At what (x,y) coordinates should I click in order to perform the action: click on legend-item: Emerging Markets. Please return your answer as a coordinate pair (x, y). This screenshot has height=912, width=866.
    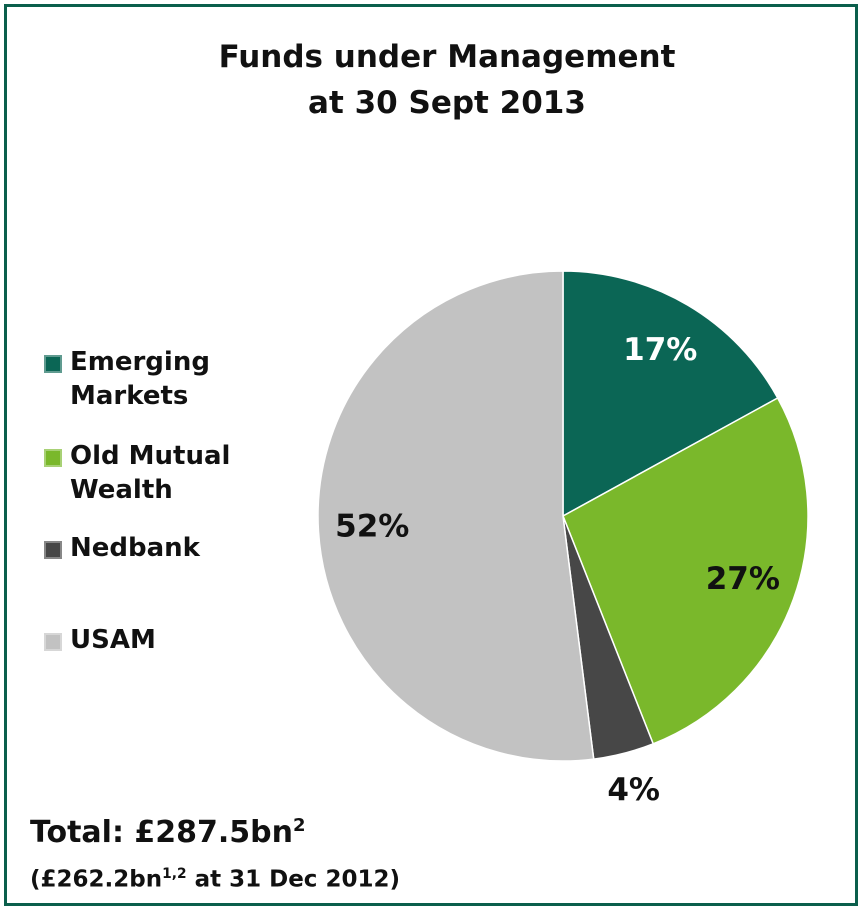
    Looking at the image, I should click on (147, 379).